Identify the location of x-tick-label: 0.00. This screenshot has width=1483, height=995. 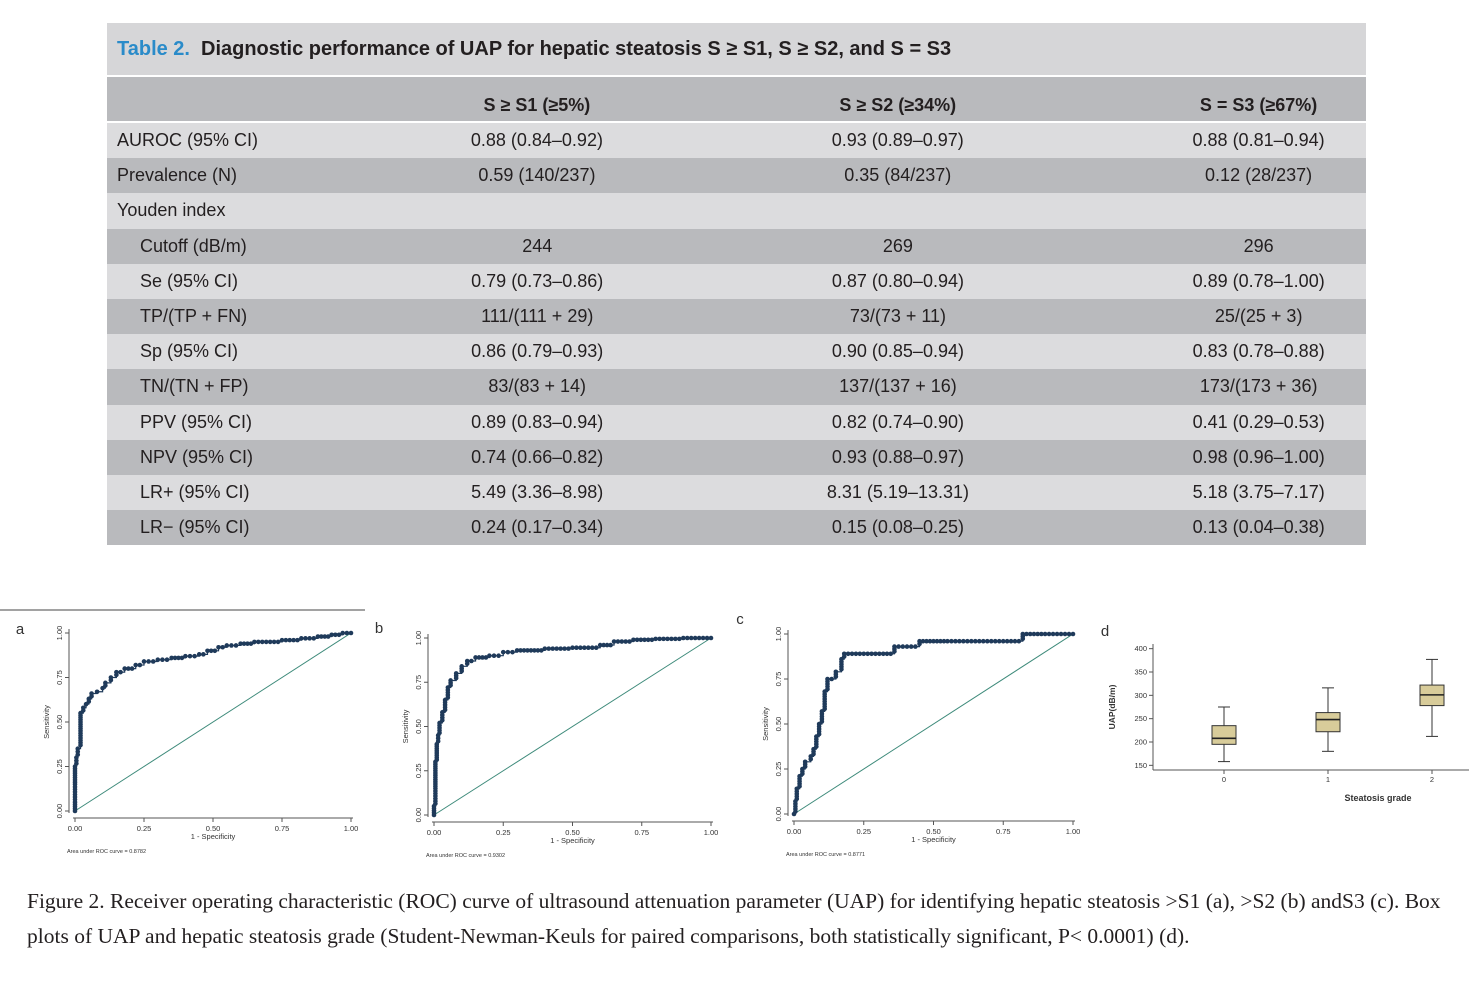
(794, 831).